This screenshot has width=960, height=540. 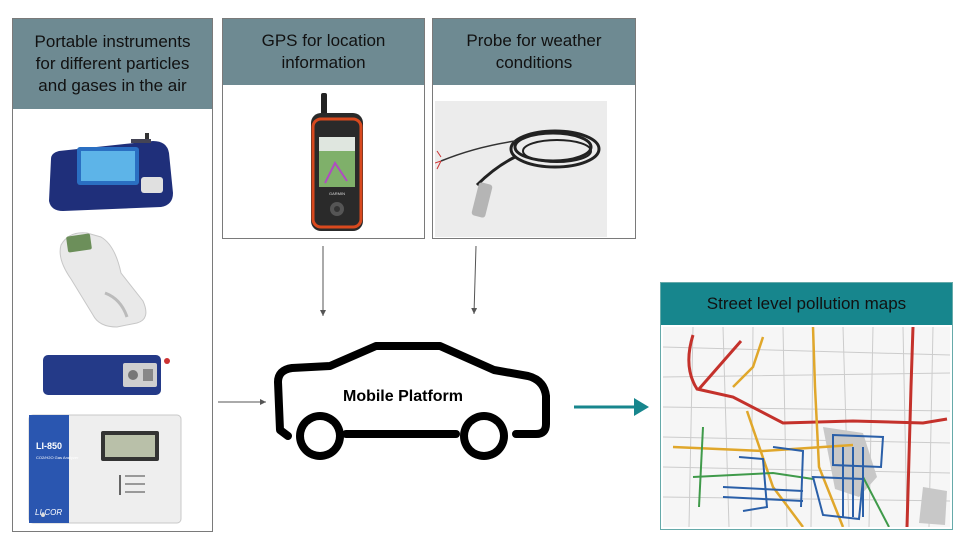 What do you see at coordinates (337, 193) in the screenshot?
I see `gps-brand-text: GARMIN` at bounding box center [337, 193].